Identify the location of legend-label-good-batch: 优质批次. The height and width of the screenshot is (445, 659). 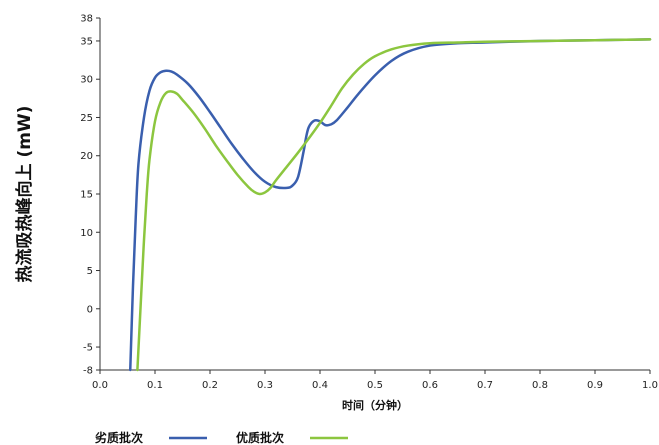
(260, 437).